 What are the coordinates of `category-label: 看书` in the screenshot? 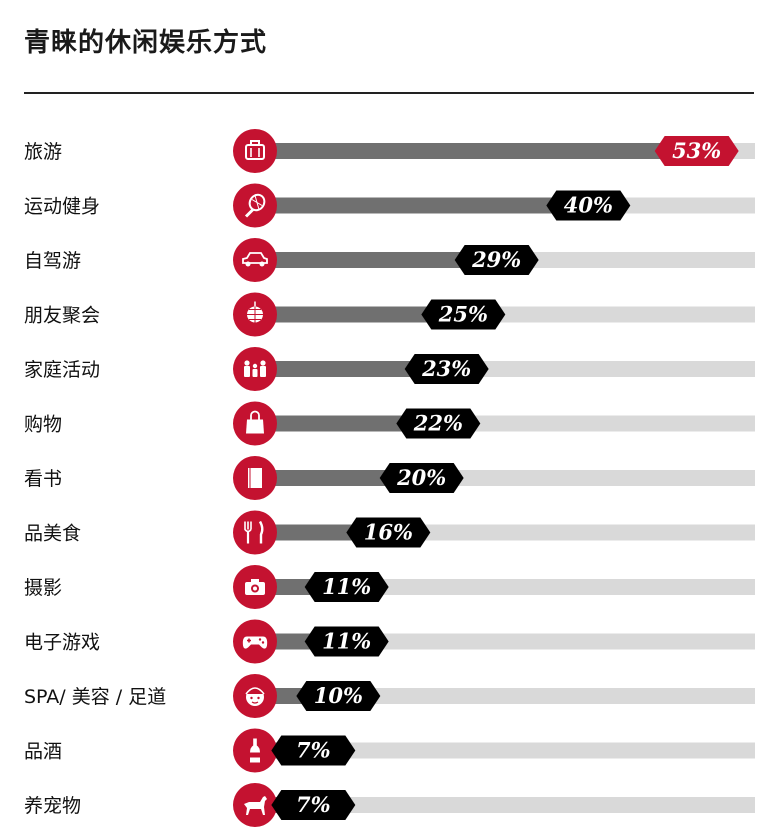 It's located at (43, 479).